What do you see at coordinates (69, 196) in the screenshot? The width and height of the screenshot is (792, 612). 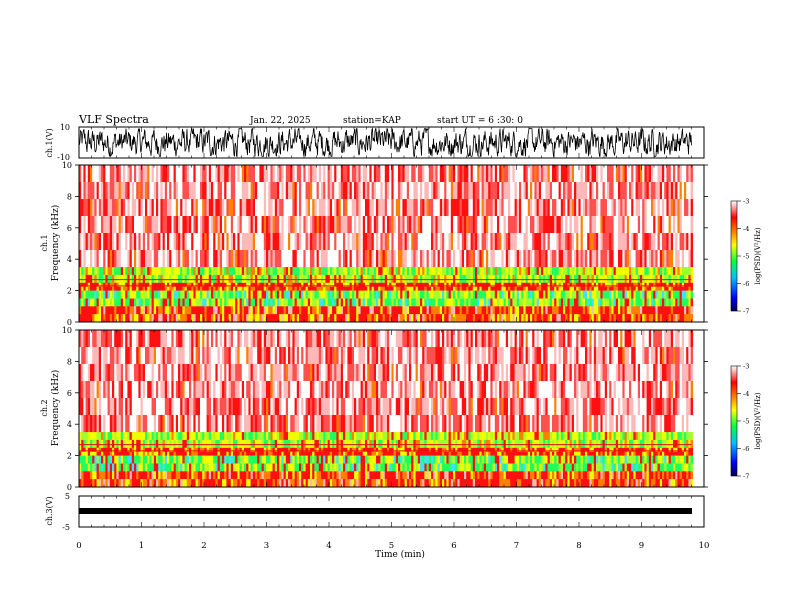 I see `ch1-spec-ytick: 8` at bounding box center [69, 196].